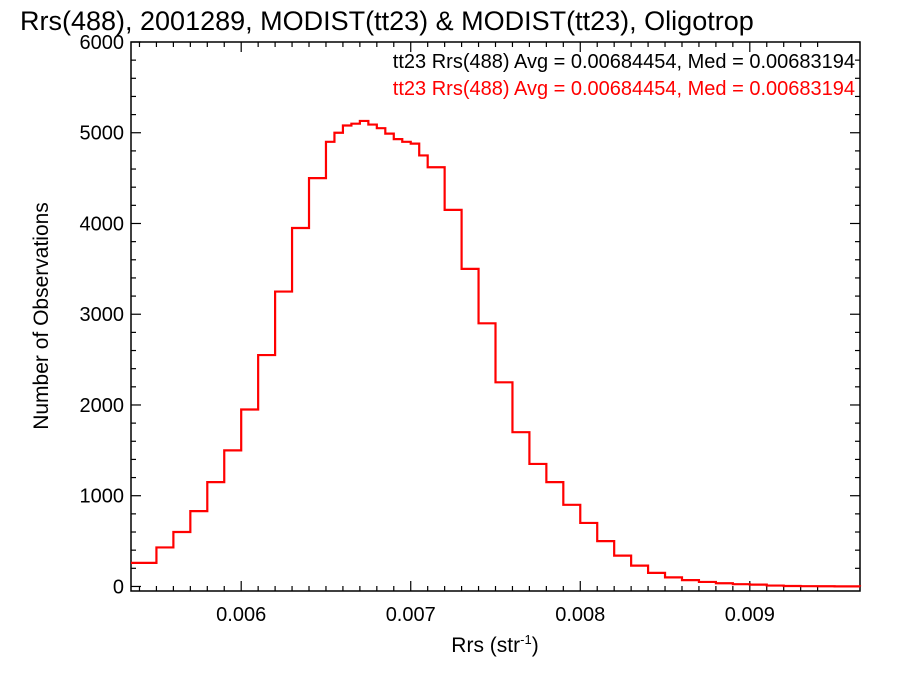  Describe the element at coordinates (580, 615) in the screenshot. I see `x-tick-label: 0.008` at that location.